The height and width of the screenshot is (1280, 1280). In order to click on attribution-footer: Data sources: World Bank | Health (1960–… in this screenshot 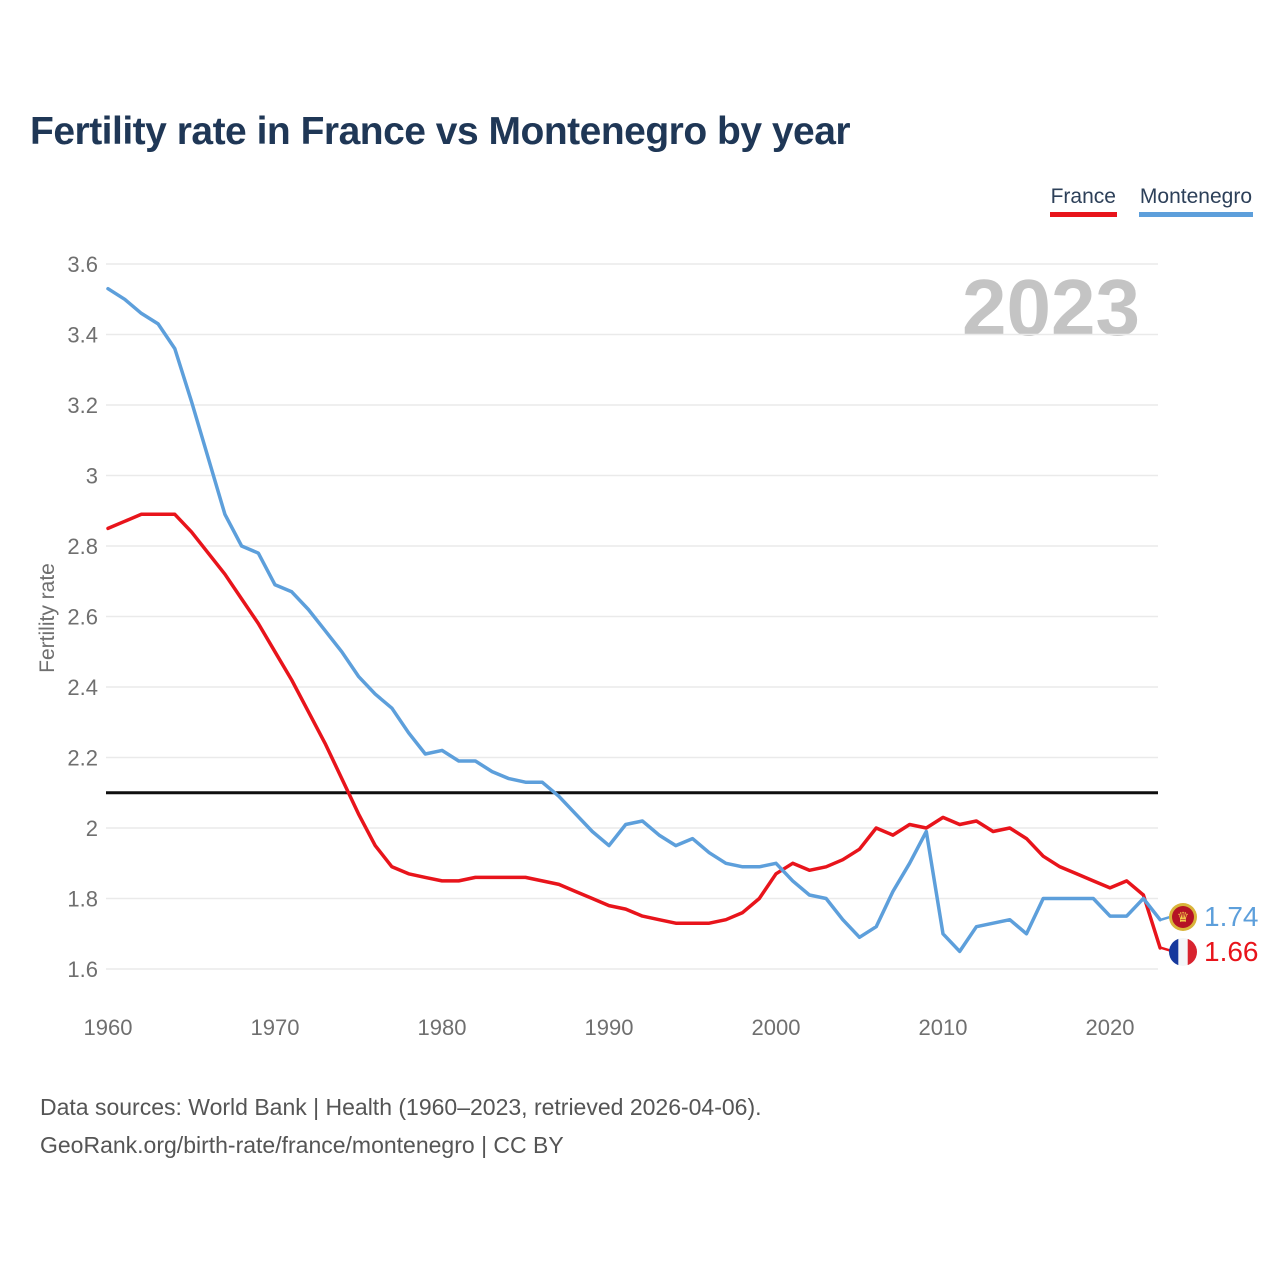, I will do `click(401, 1126)`.